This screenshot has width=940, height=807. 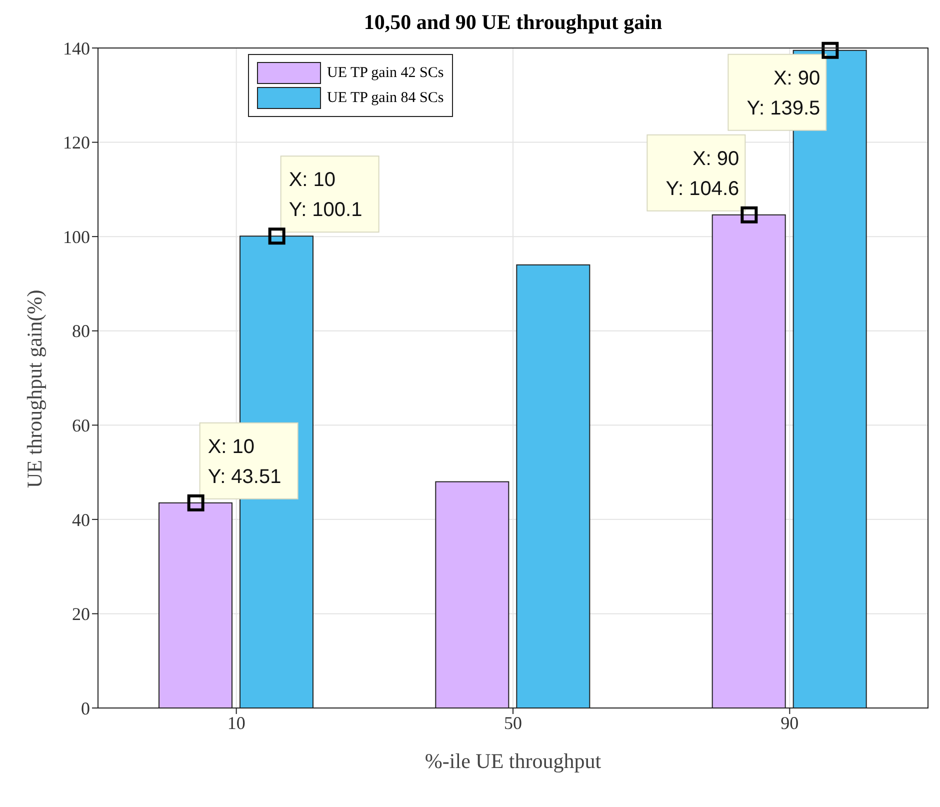 I want to click on y-tick-label: 60, so click(x=81, y=426).